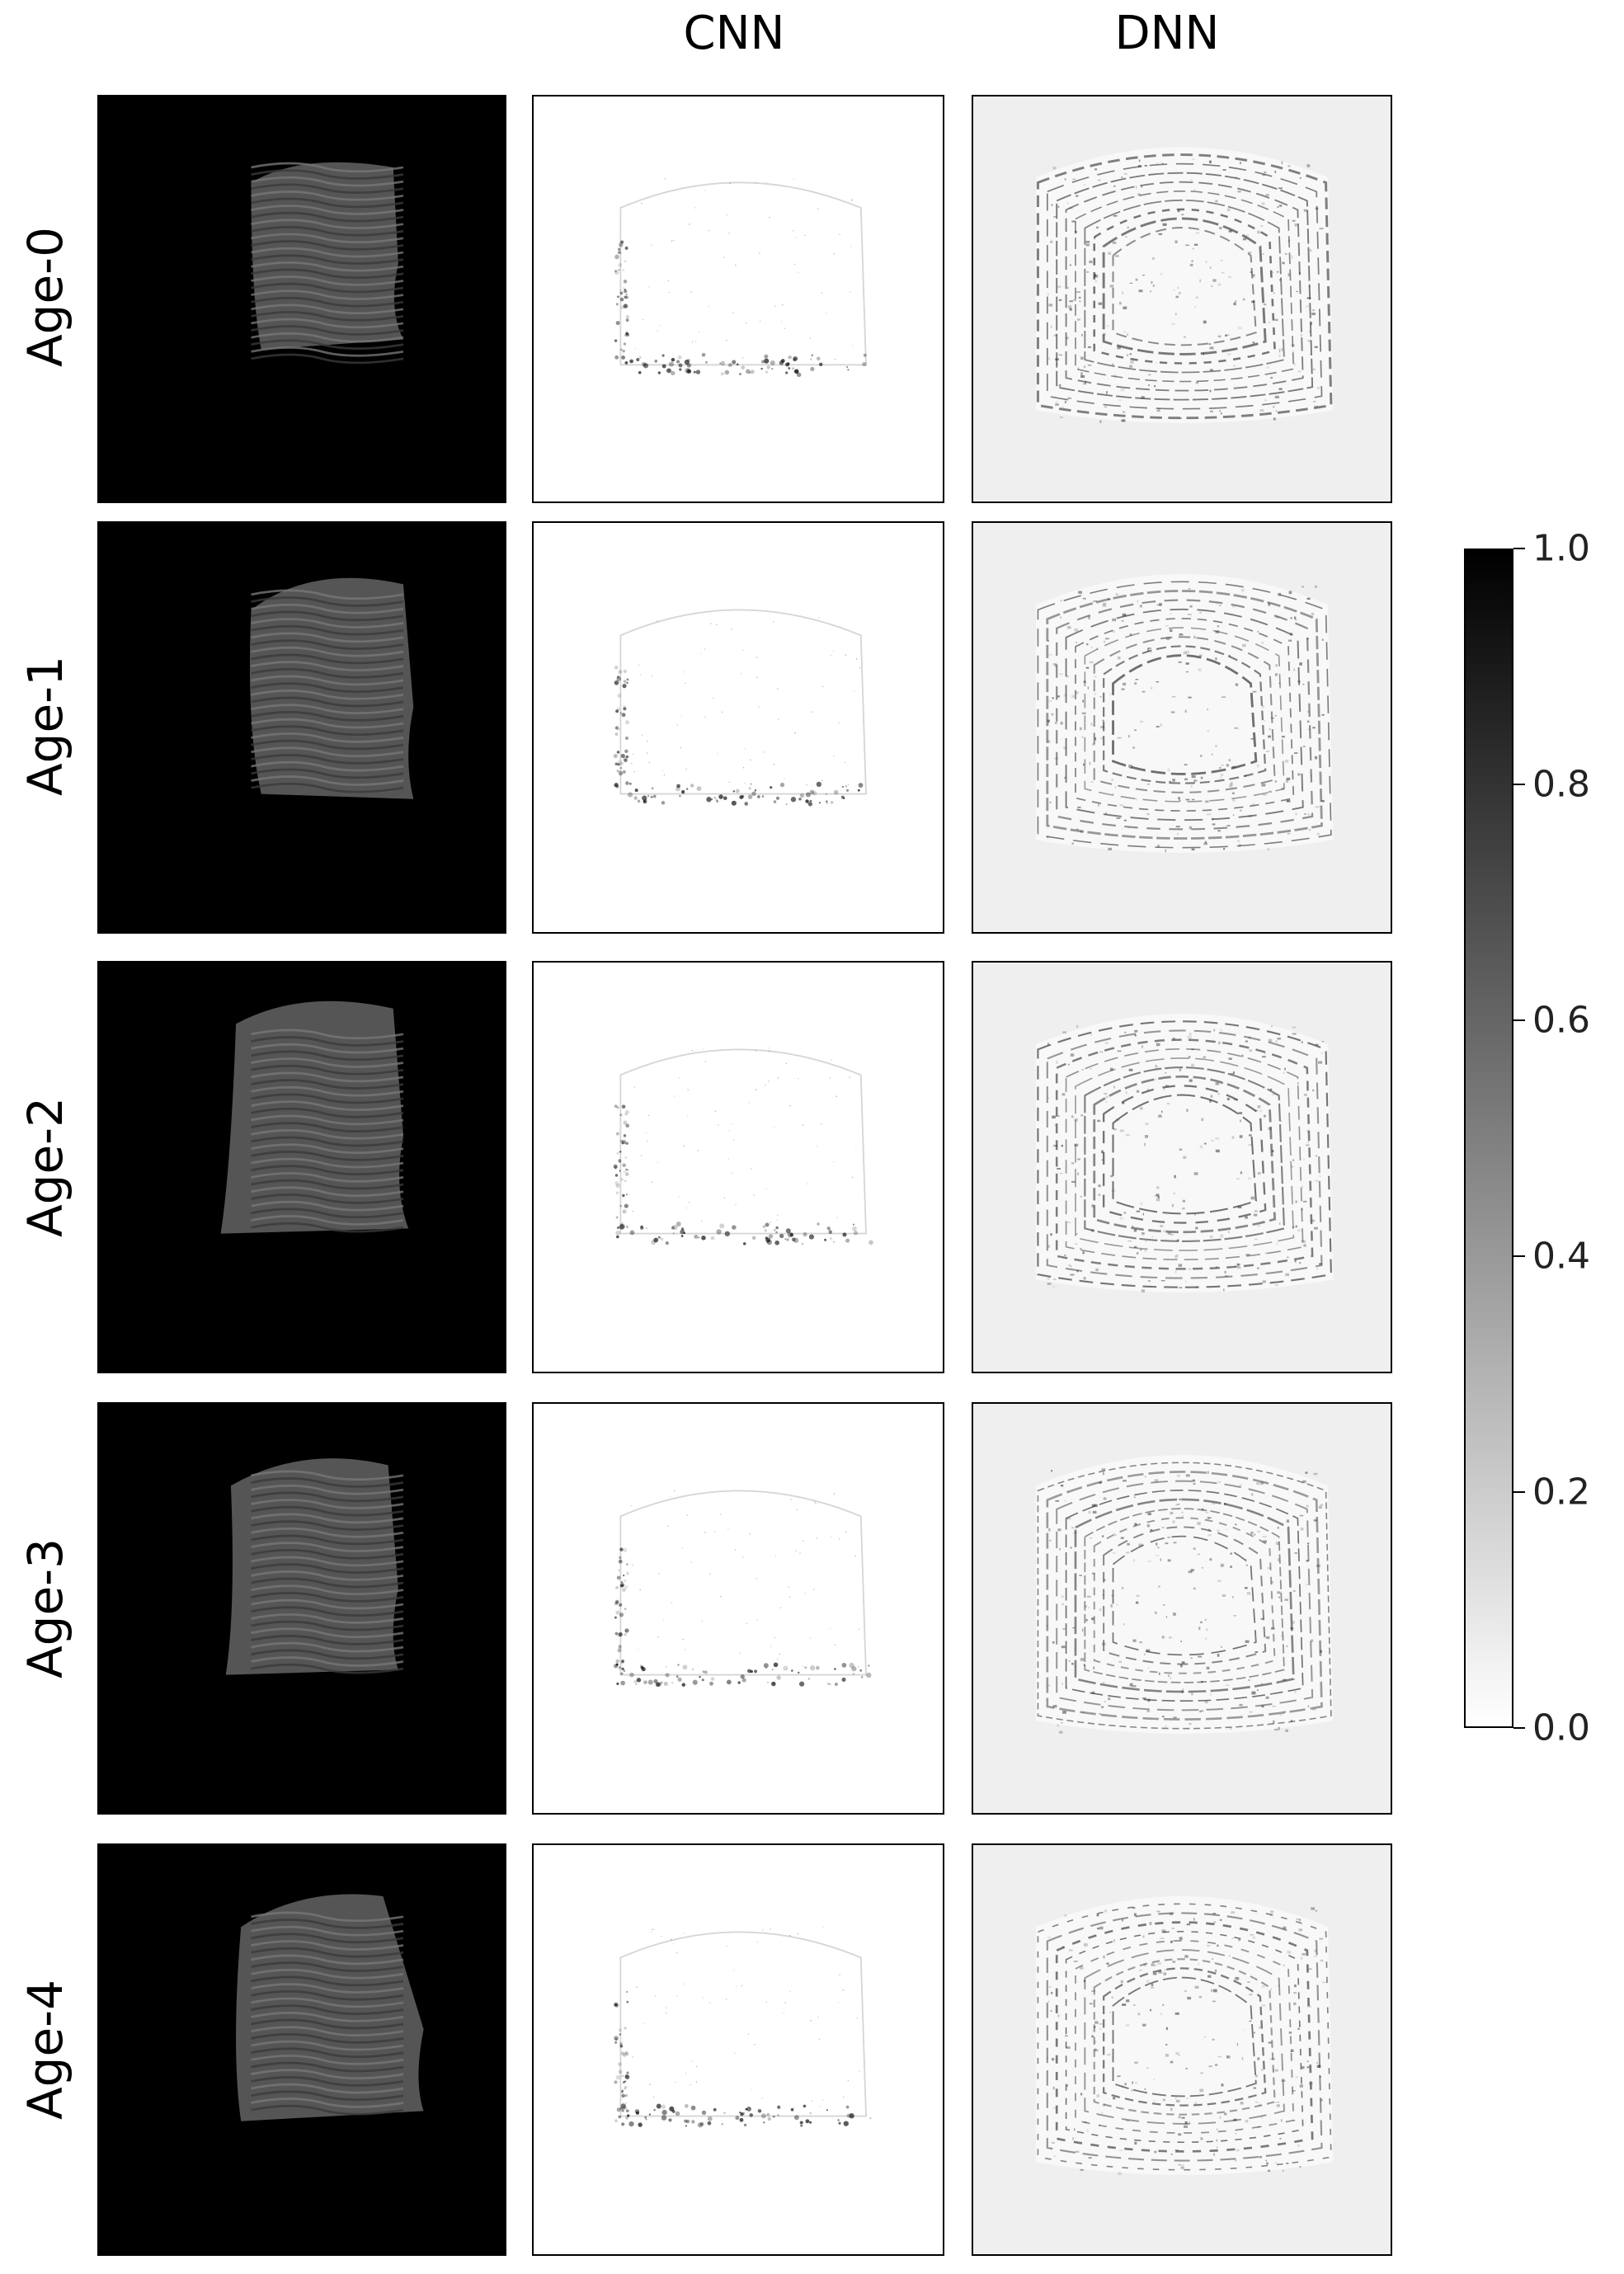  I want to click on column-header-cnn: CNN, so click(734, 33).